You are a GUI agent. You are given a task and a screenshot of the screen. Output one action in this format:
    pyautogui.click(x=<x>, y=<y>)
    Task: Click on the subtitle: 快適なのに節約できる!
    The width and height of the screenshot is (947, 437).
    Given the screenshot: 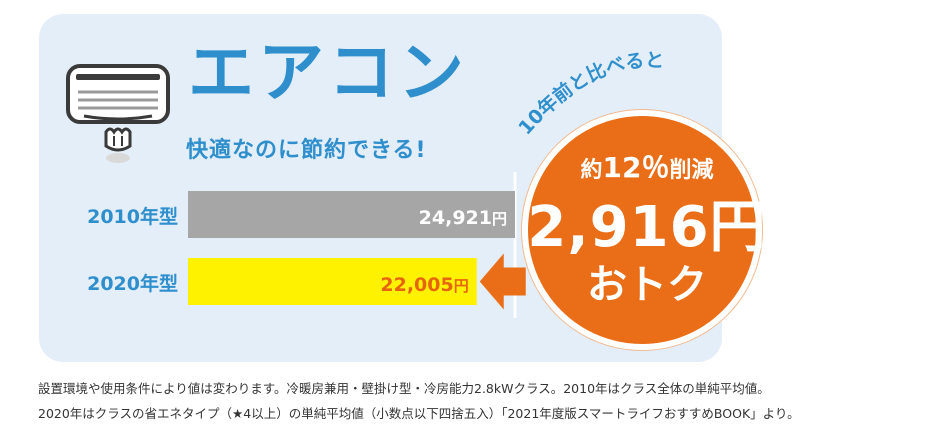 What is the action you would take?
    pyautogui.click(x=306, y=150)
    